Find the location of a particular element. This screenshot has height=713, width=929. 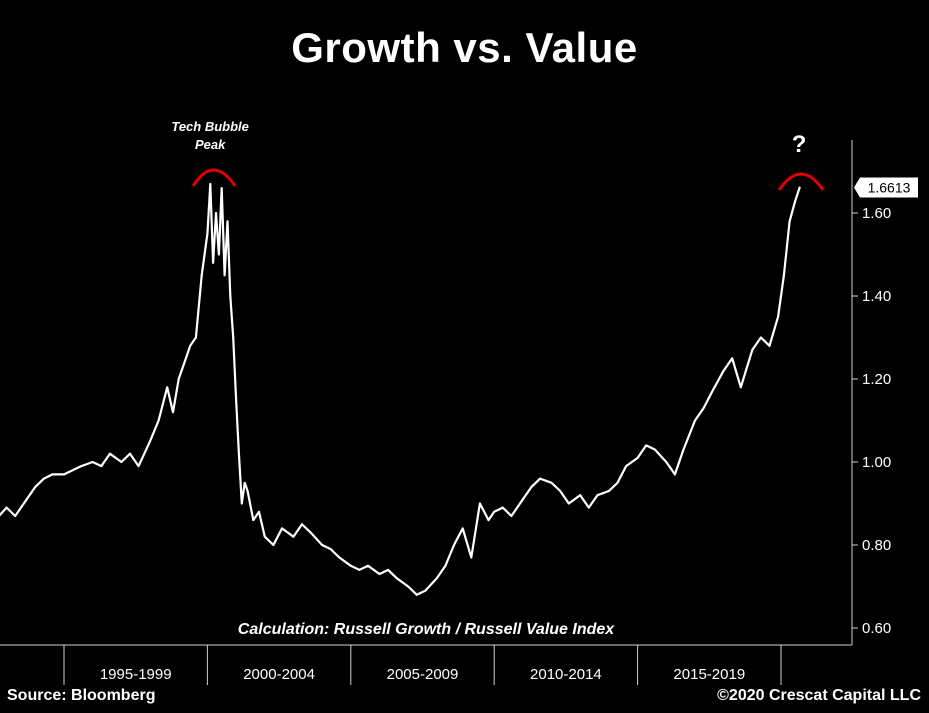

y-tick-label: 0.80 is located at coordinates (876, 545).